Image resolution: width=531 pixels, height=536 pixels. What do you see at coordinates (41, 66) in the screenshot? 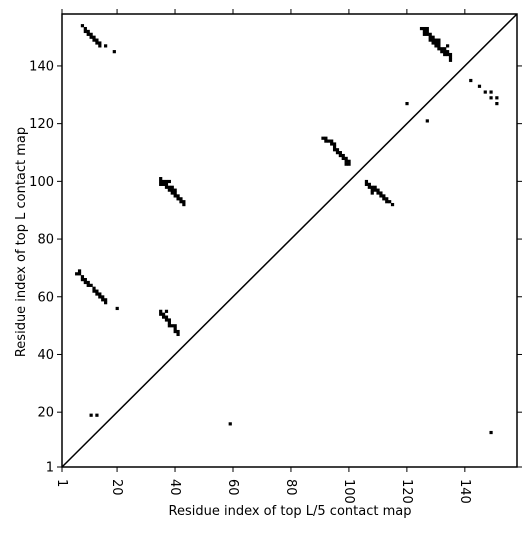
I see `y-tick-label: 140` at bounding box center [41, 66].